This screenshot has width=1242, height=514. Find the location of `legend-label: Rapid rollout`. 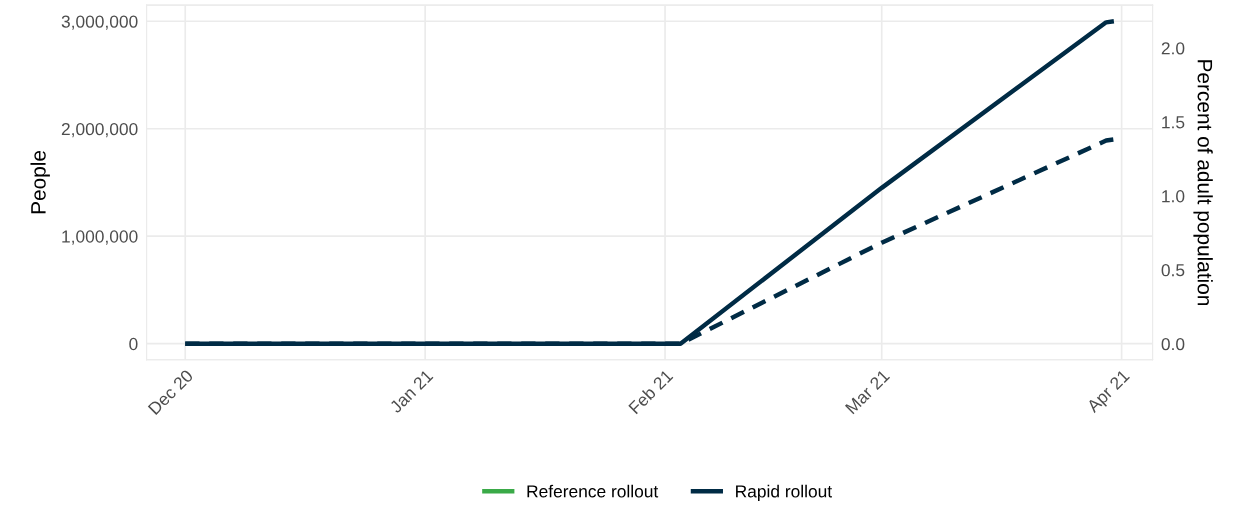

legend-label: Rapid rollout is located at coordinates (784, 492).